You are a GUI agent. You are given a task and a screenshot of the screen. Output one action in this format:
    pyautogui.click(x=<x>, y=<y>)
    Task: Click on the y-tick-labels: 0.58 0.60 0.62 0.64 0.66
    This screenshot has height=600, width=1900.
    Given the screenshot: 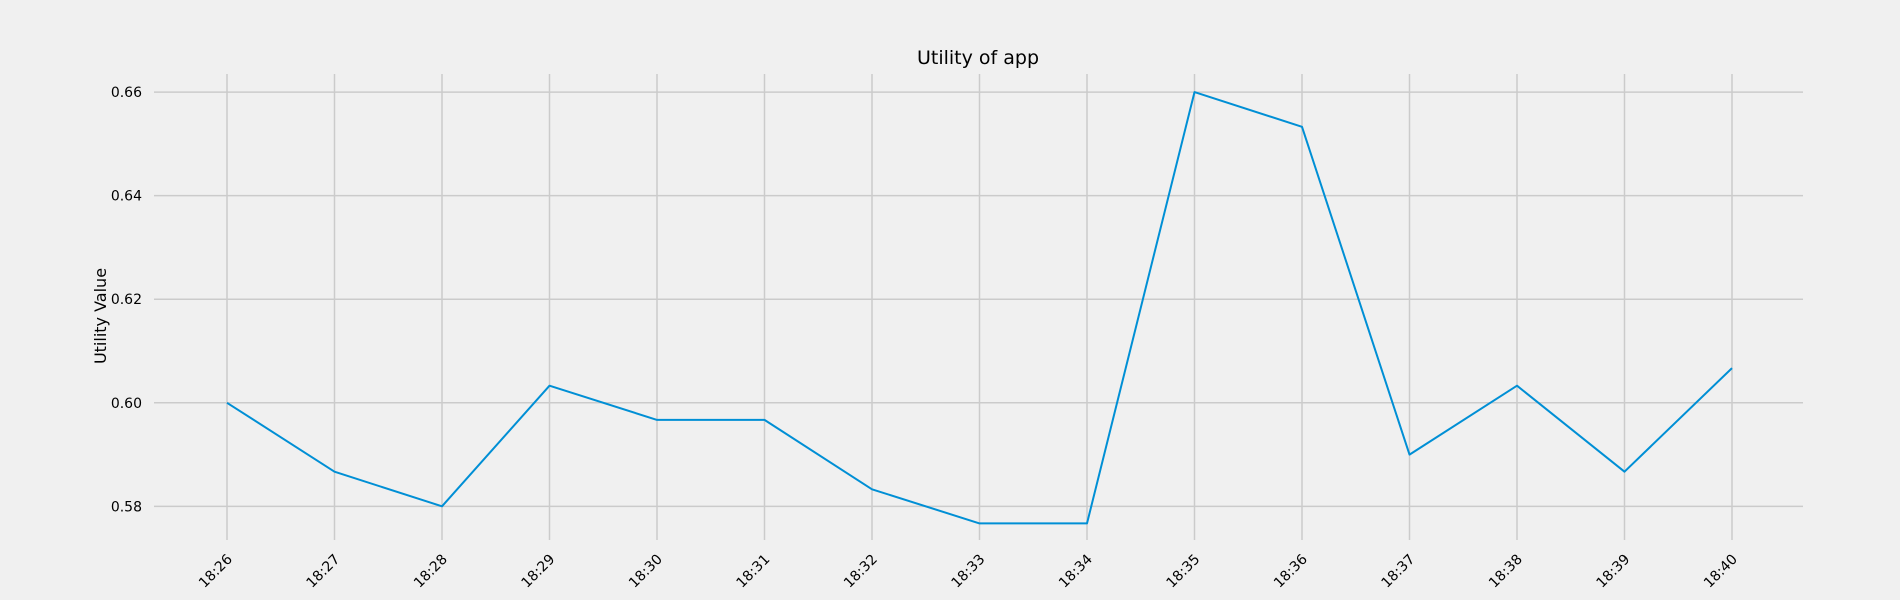 What is the action you would take?
    pyautogui.click(x=126, y=300)
    